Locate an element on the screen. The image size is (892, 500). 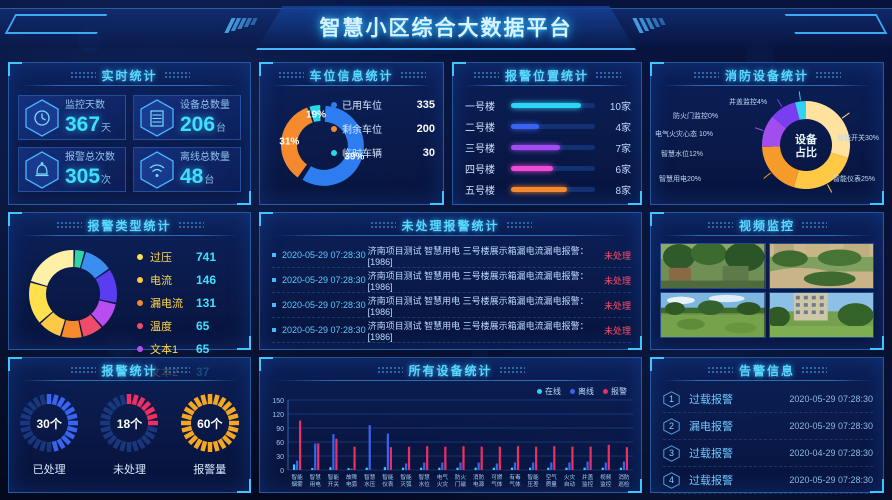
svg-text: 电气 is located at coordinates (443, 477).